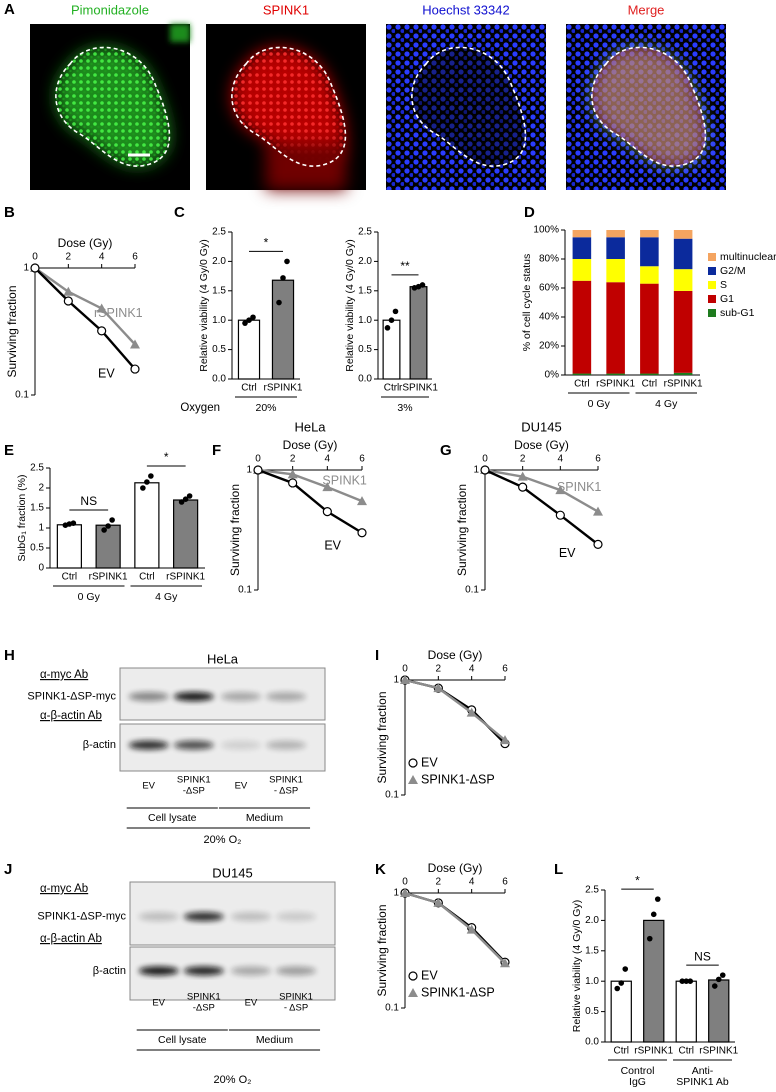 The width and height of the screenshot is (776, 1092). I want to click on antibody-label: α-β-actin Ab, so click(71, 939).